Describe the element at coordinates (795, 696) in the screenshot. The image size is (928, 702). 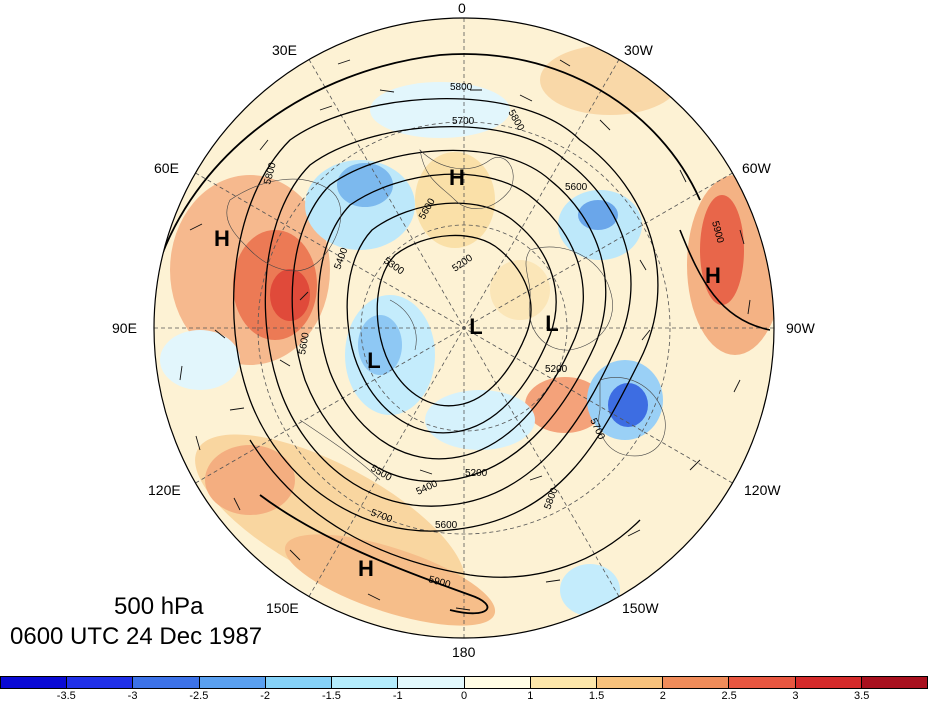
I see `colorbar-tick-label: 3` at that location.